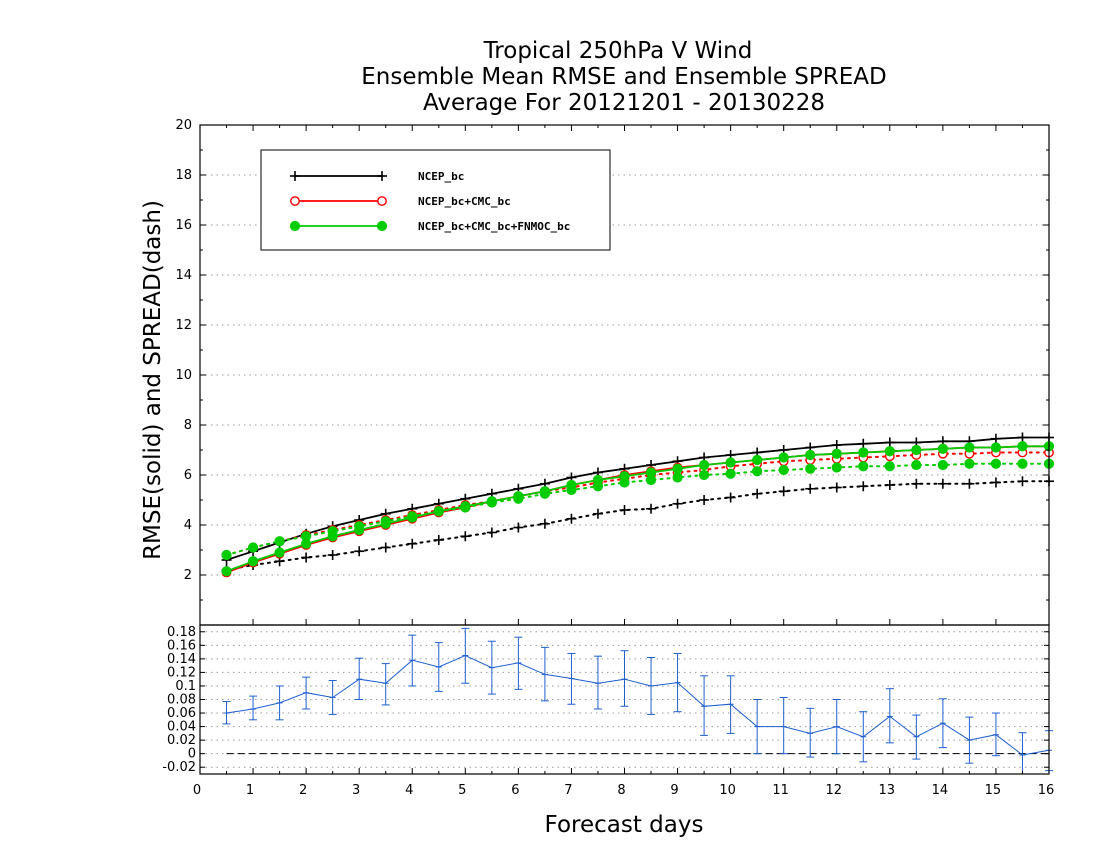  I want to click on top-panel-series, so click(638, 505).